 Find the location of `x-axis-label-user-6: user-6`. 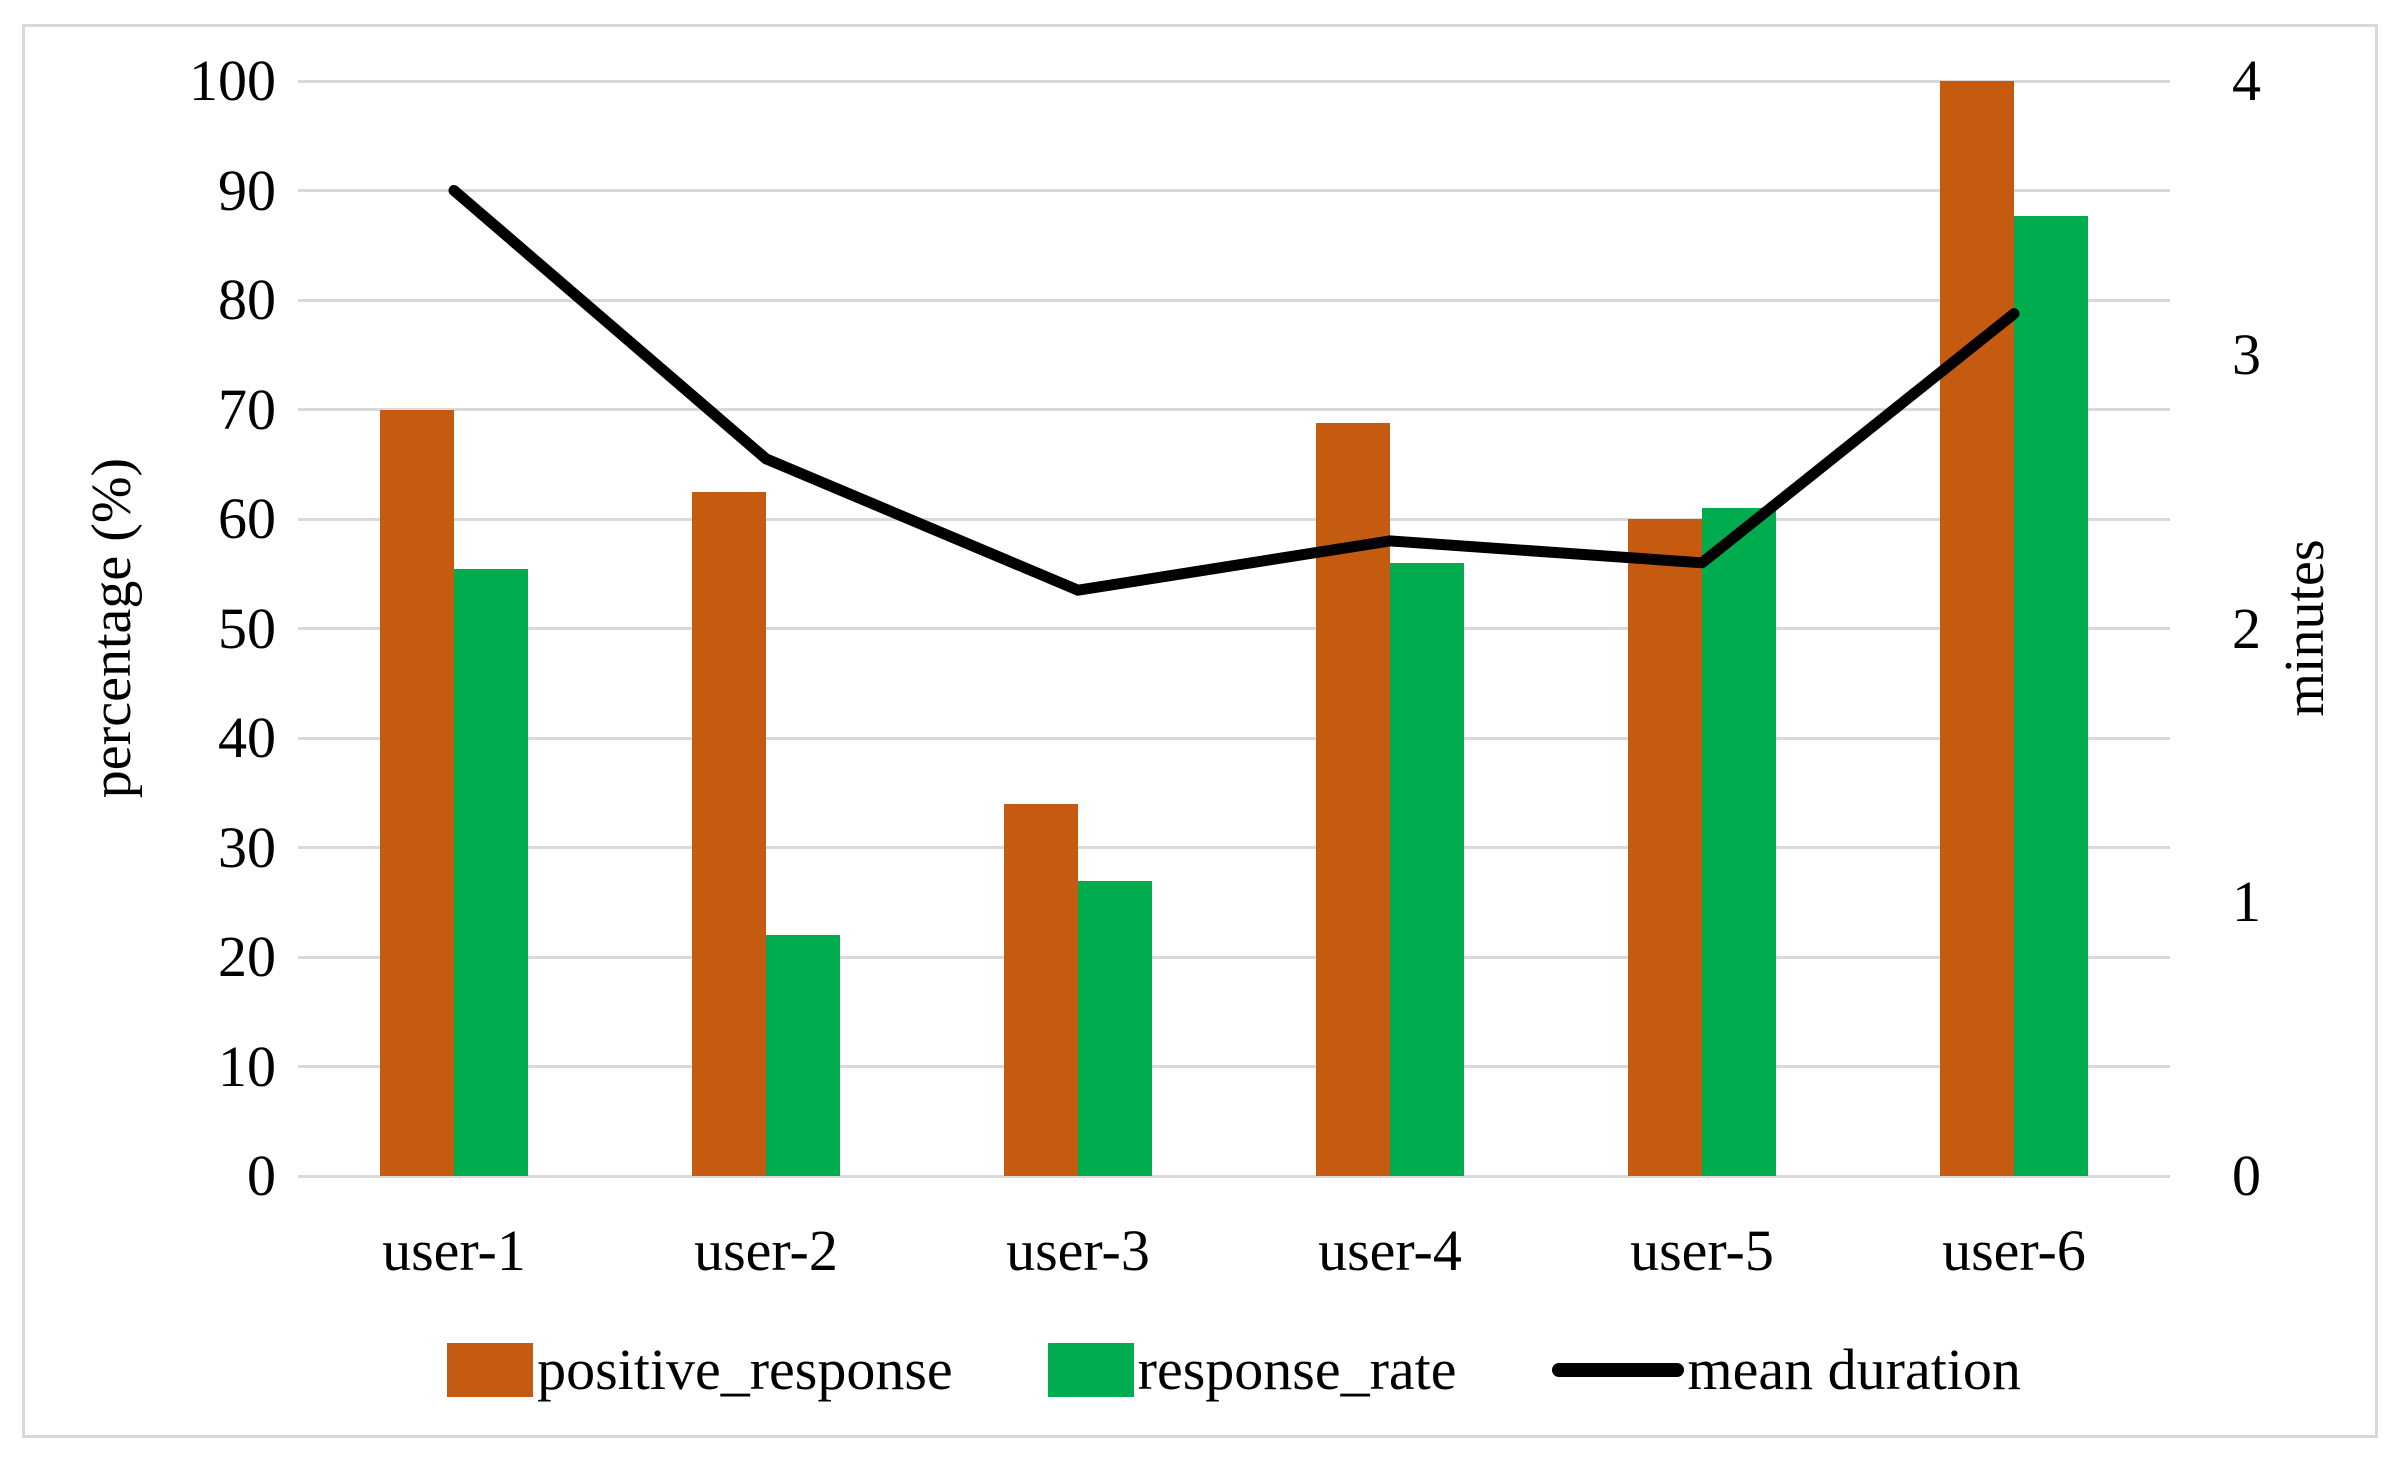

x-axis-label-user-6: user-6 is located at coordinates (2014, 1250).